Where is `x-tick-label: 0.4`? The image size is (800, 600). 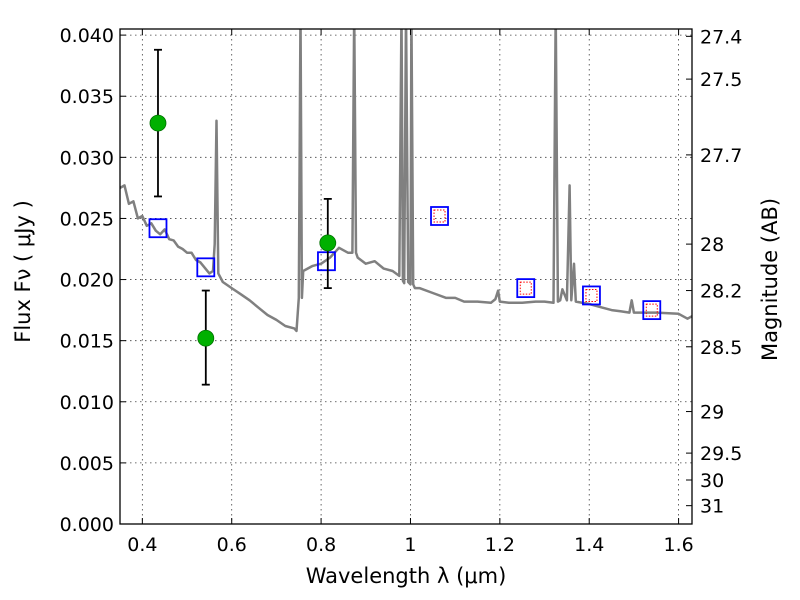 x-tick-label: 0.4 is located at coordinates (142, 545).